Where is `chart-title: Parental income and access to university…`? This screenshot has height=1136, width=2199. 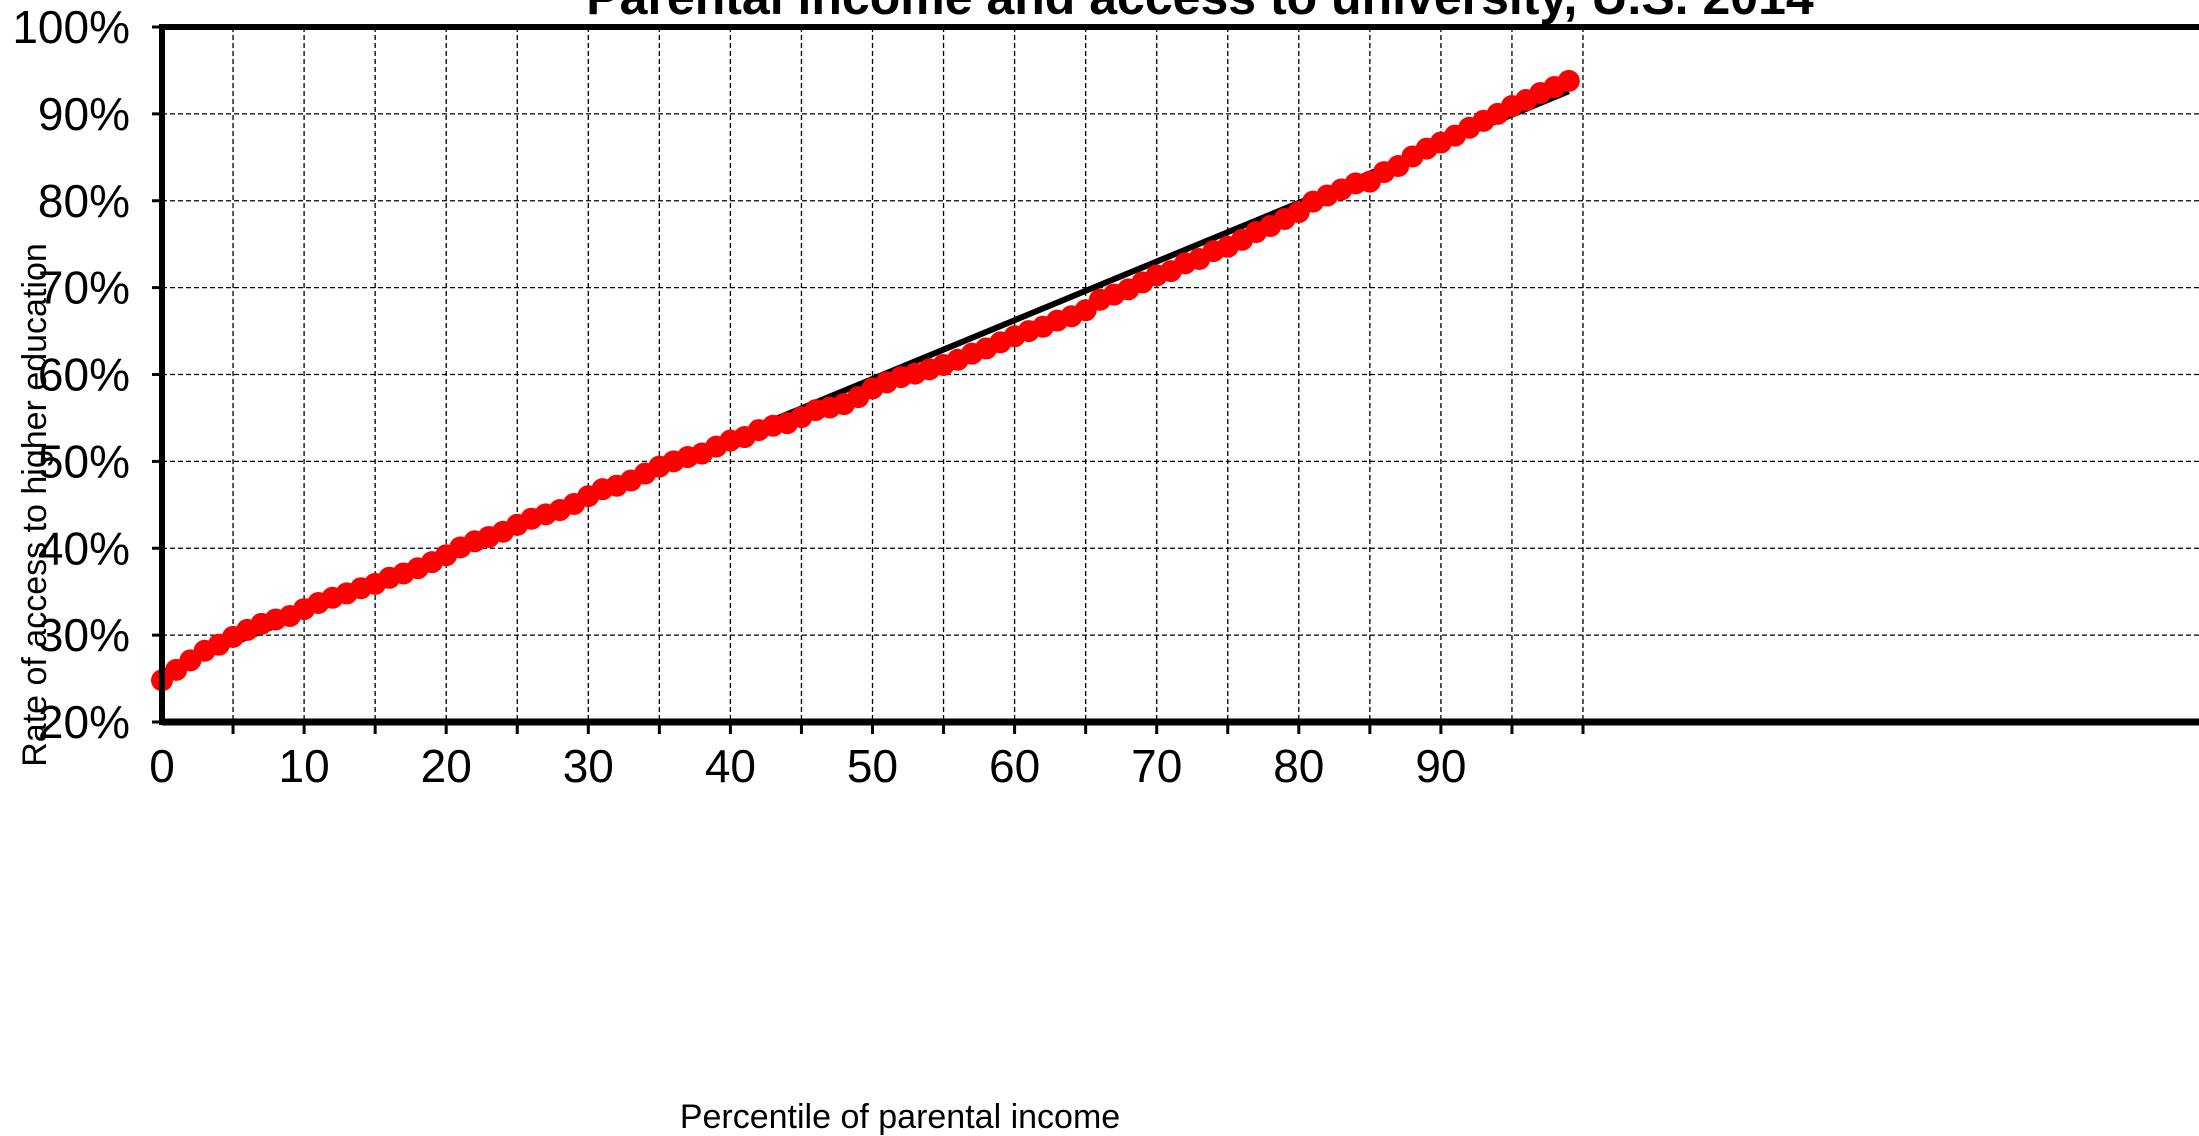
chart-title: Parental income and access to university… is located at coordinates (1200, 12).